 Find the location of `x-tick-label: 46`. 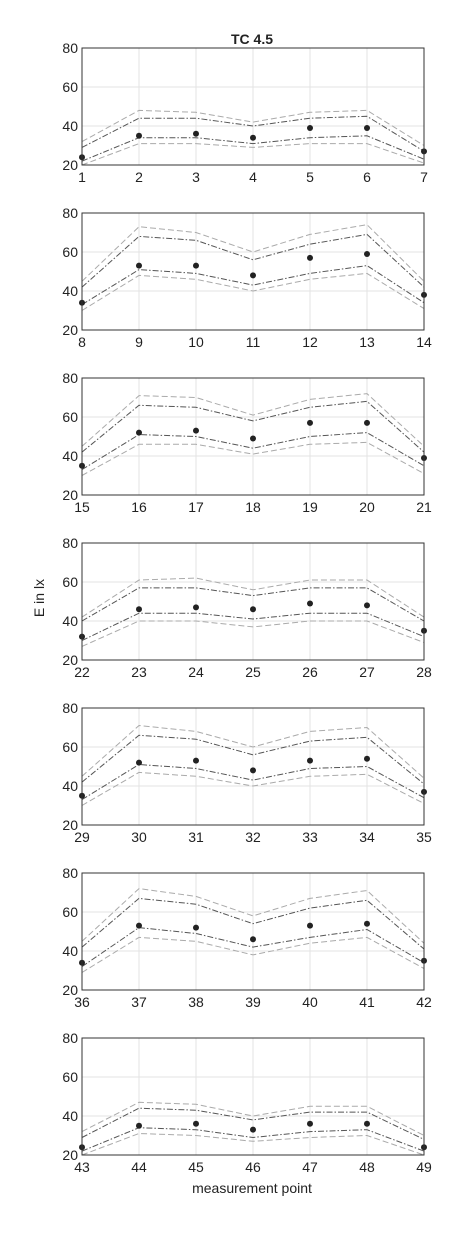

x-tick-label: 46 is located at coordinates (253, 1167).